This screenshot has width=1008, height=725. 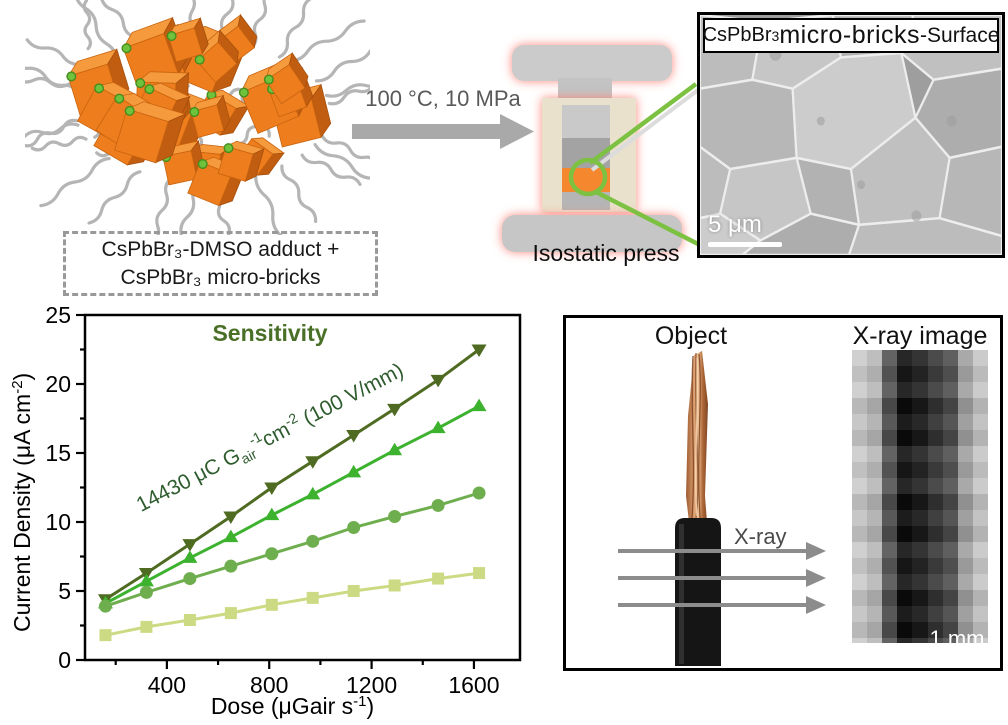 What do you see at coordinates (473, 685) in the screenshot?
I see `x-tick-label: 1600` at bounding box center [473, 685].